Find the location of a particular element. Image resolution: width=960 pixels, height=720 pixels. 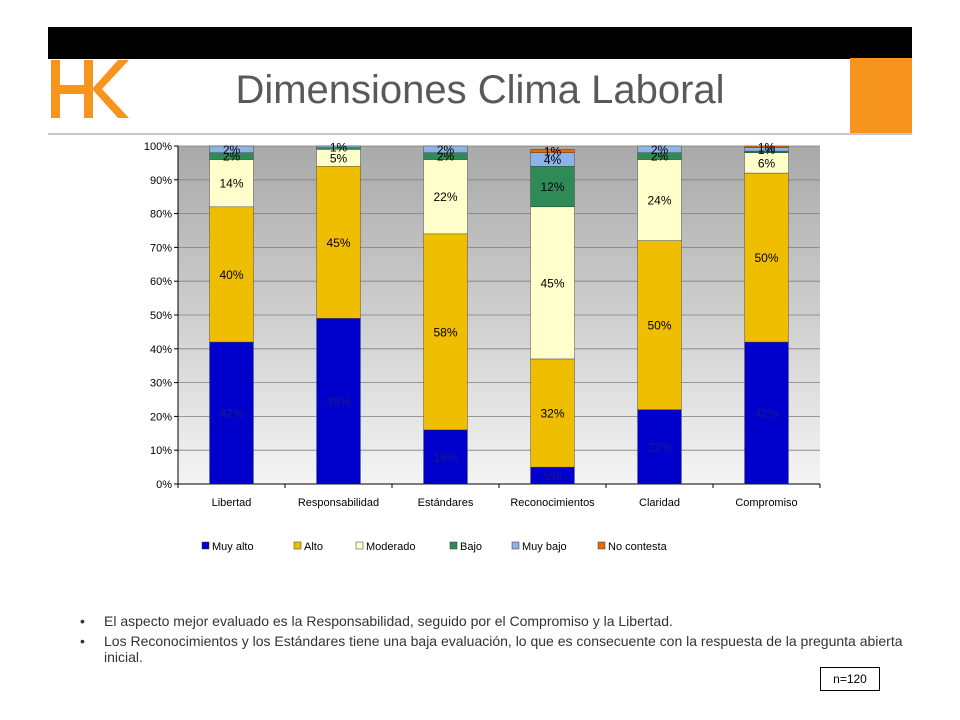

data-label: 40% is located at coordinates (231, 275).